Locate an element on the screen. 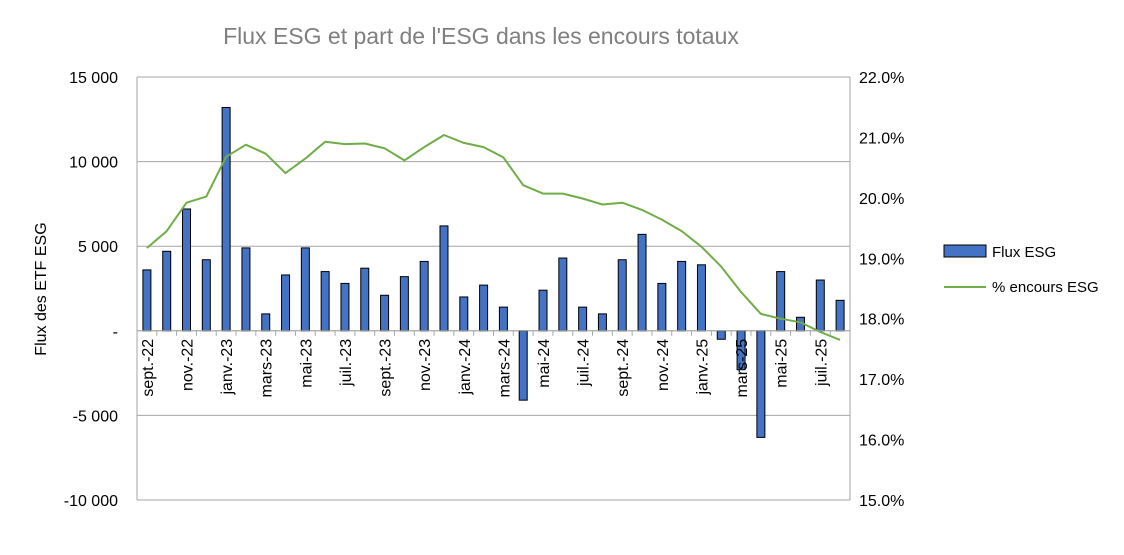  legend: Flux ESG % encours ESG is located at coordinates (1021, 270).